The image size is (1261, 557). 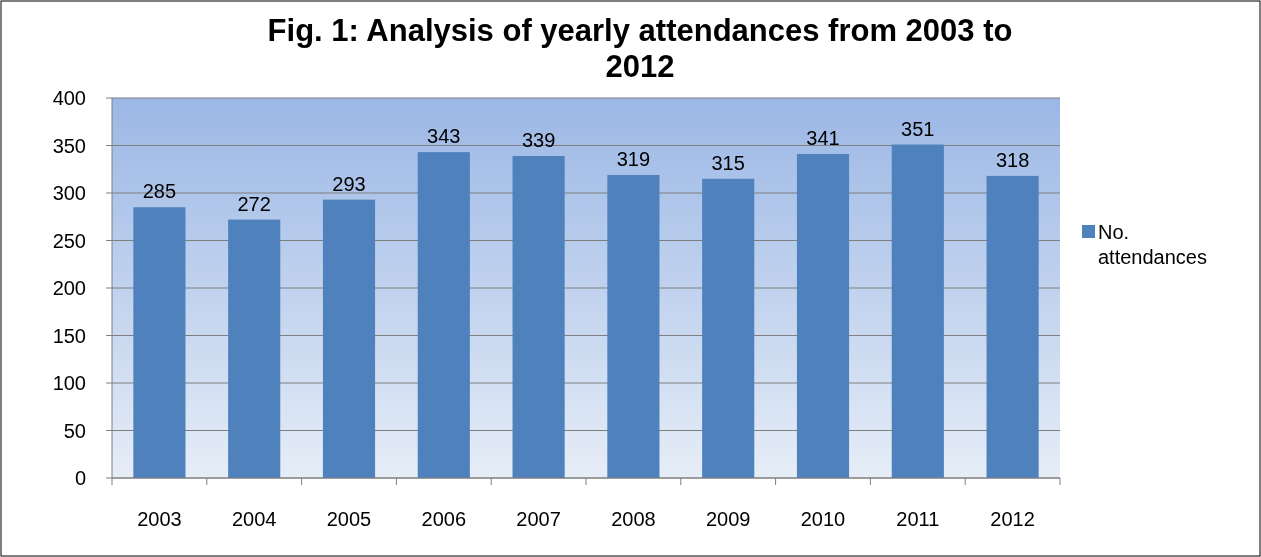 I want to click on y-tick-label: 0, so click(x=80, y=478).